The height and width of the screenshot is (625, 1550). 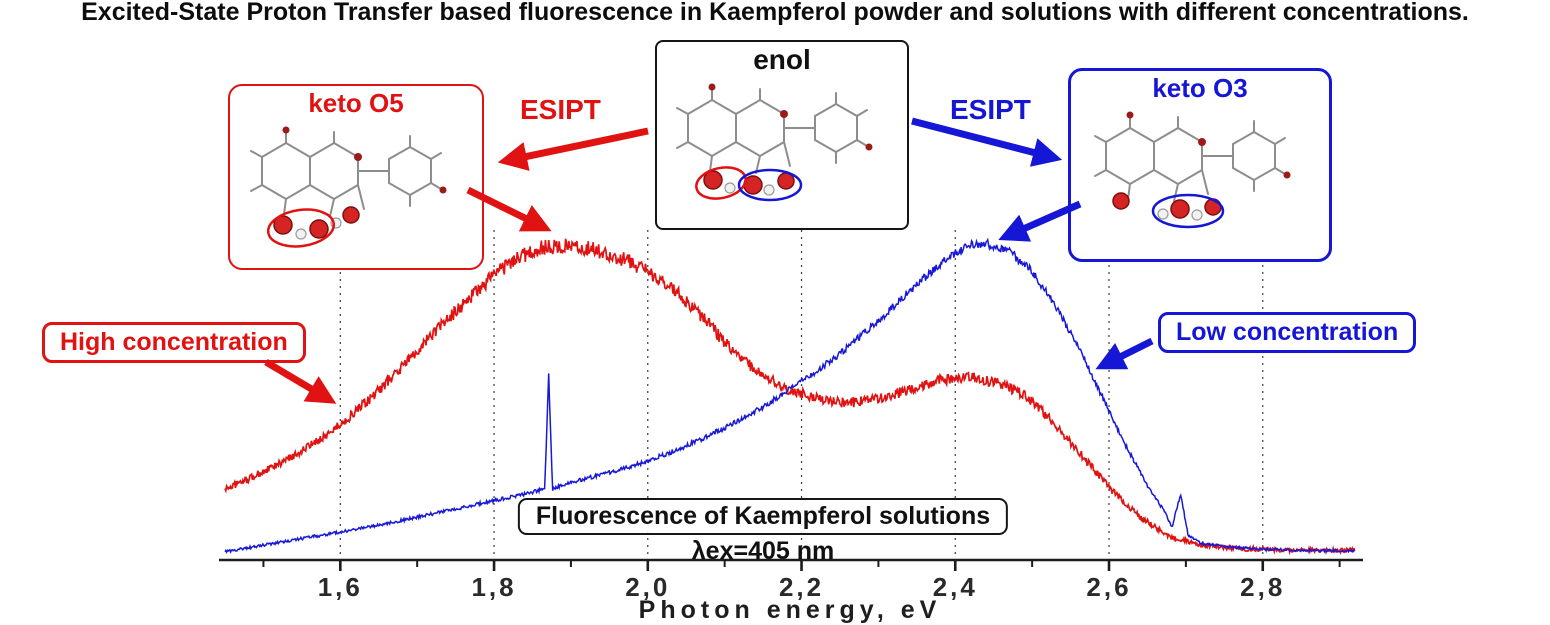 What do you see at coordinates (1192, 169) in the screenshot?
I see `keto-o3-molecule-diagram` at bounding box center [1192, 169].